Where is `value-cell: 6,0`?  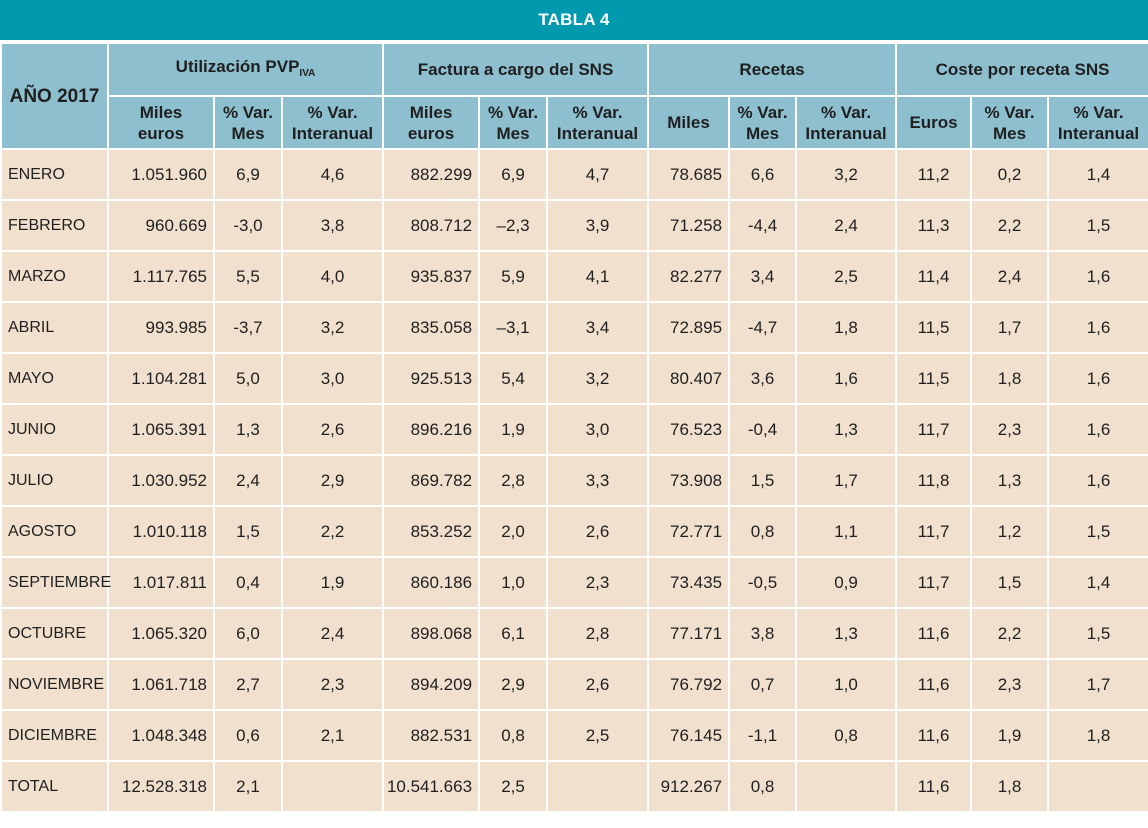
value-cell: 6,0 is located at coordinates (248, 633).